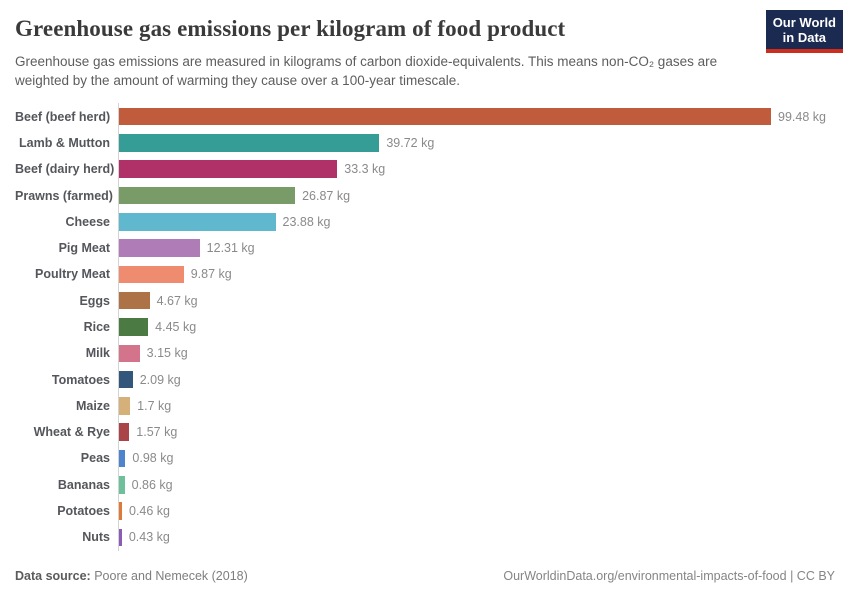  What do you see at coordinates (64, 142) in the screenshot?
I see `category-label: Lamb & Mutton` at bounding box center [64, 142].